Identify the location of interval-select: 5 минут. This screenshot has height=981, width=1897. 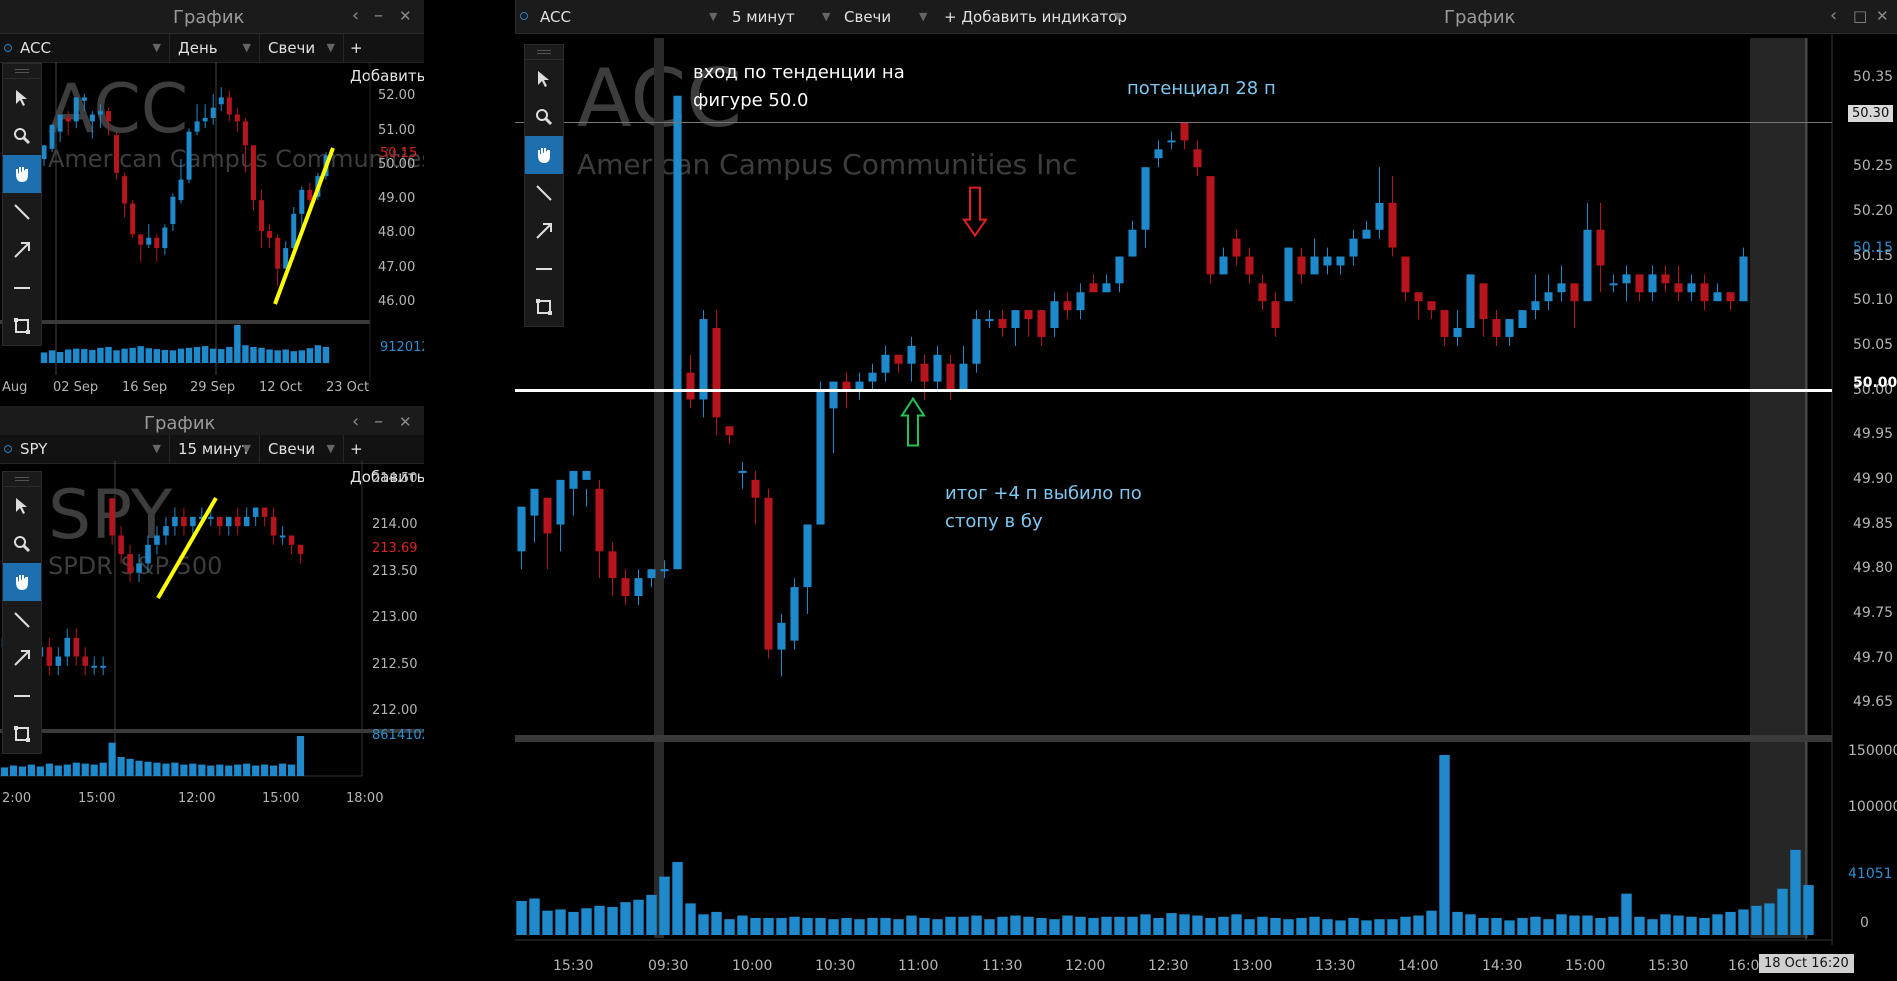
(763, 17).